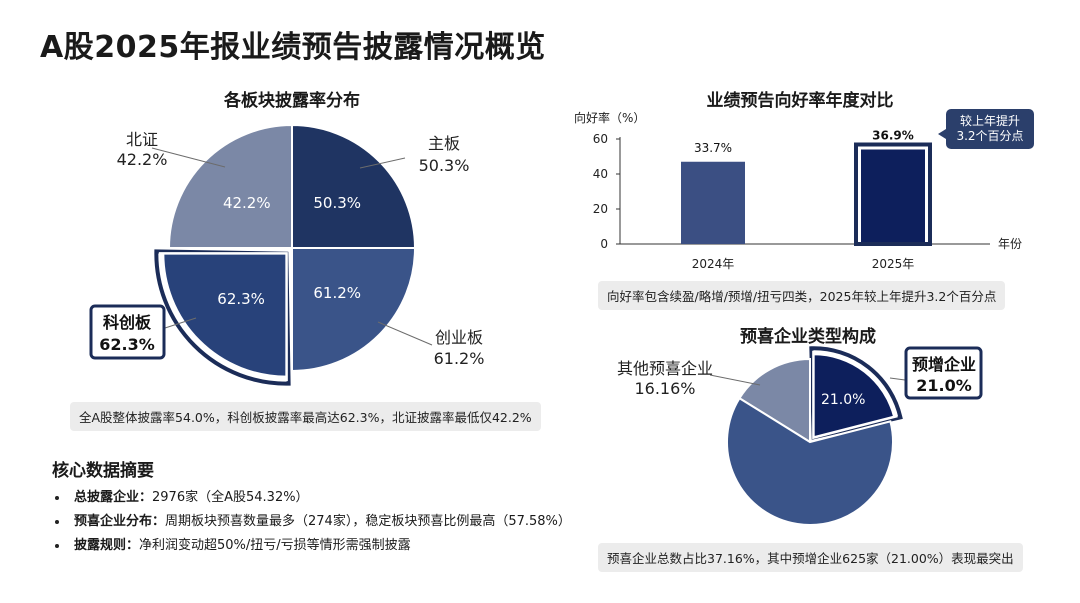 The image size is (1080, 603). What do you see at coordinates (600, 139) in the screenshot?
I see `bar-y-tick-label: 60` at bounding box center [600, 139].